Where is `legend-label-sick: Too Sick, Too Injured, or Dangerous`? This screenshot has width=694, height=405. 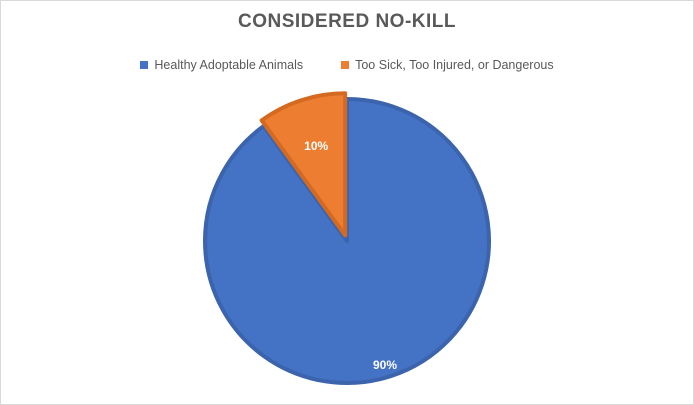 legend-label-sick: Too Sick, Too Injured, or Dangerous is located at coordinates (454, 65).